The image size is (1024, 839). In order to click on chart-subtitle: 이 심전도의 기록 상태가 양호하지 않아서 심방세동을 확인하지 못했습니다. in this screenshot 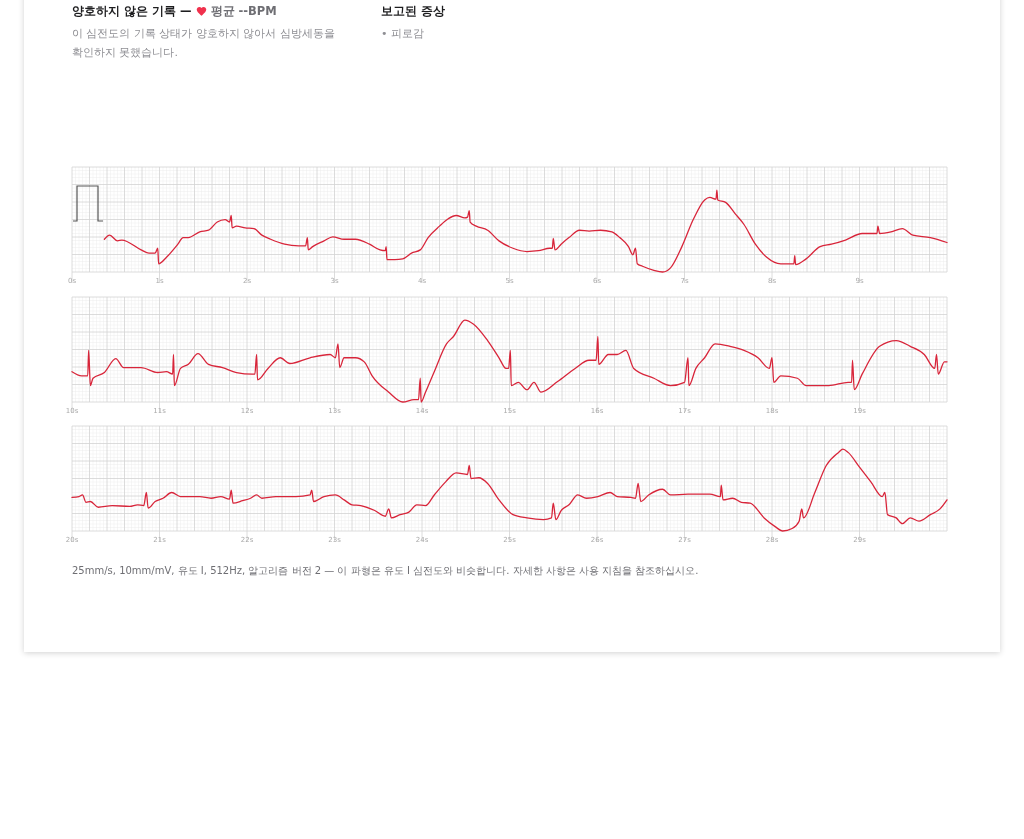, I will do `click(203, 43)`.